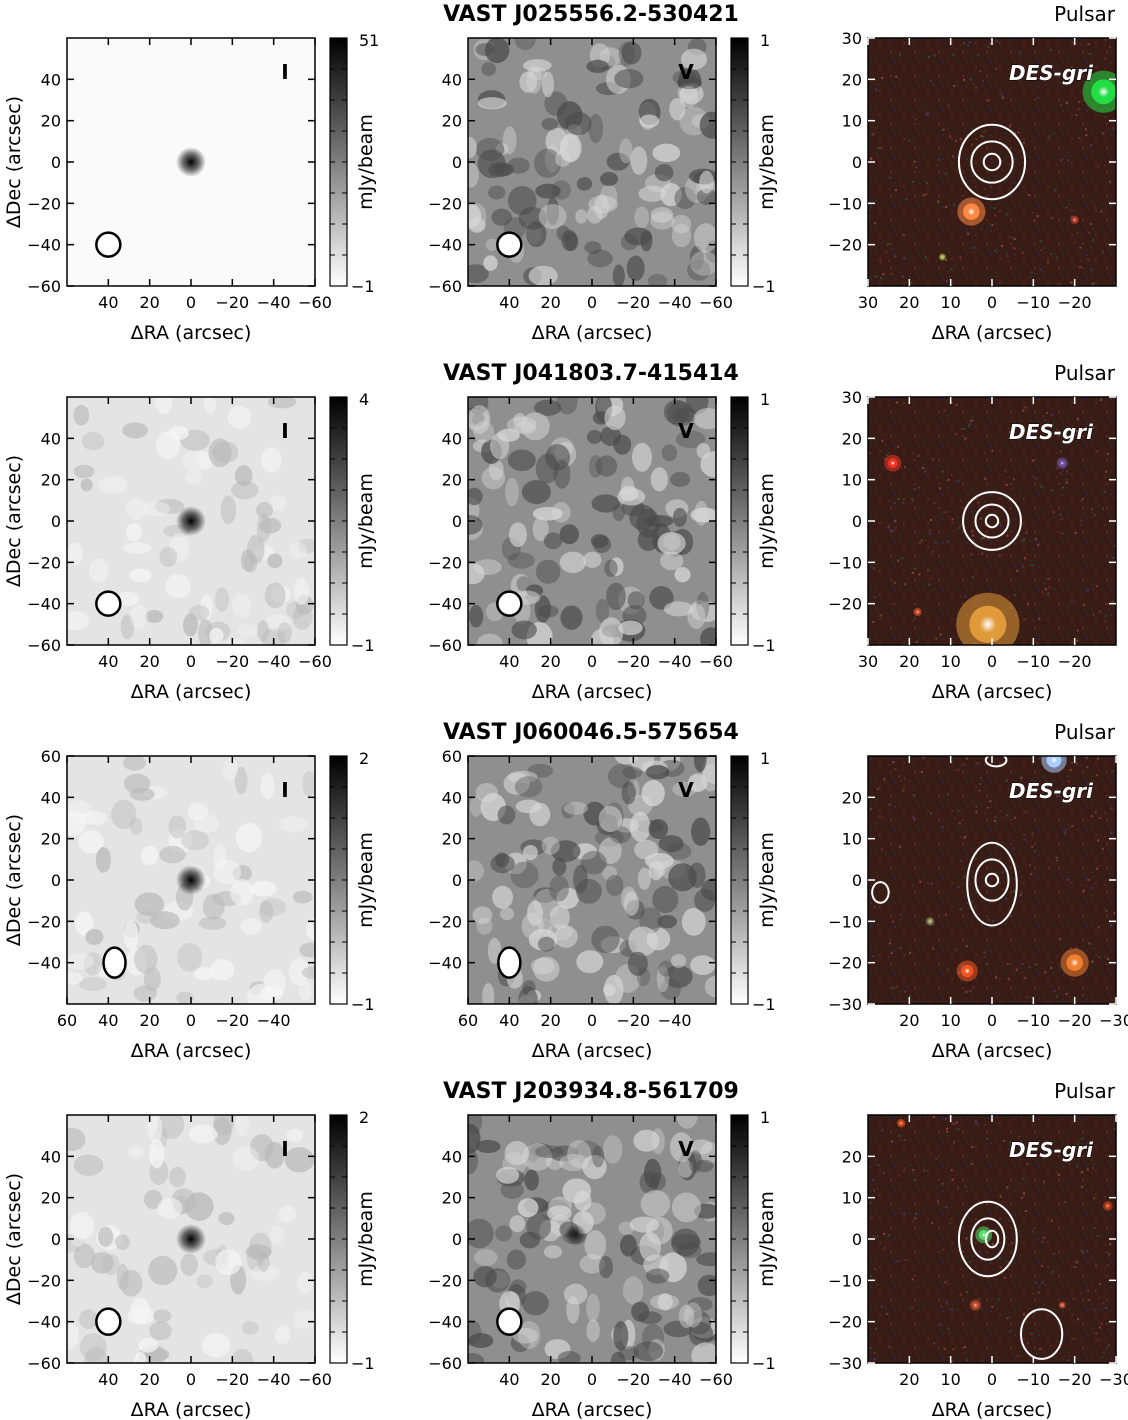 The height and width of the screenshot is (1420, 1128). Describe the element at coordinates (14, 521) in the screenshot. I see `y-axis-label: ΔDec (arcsec)` at that location.